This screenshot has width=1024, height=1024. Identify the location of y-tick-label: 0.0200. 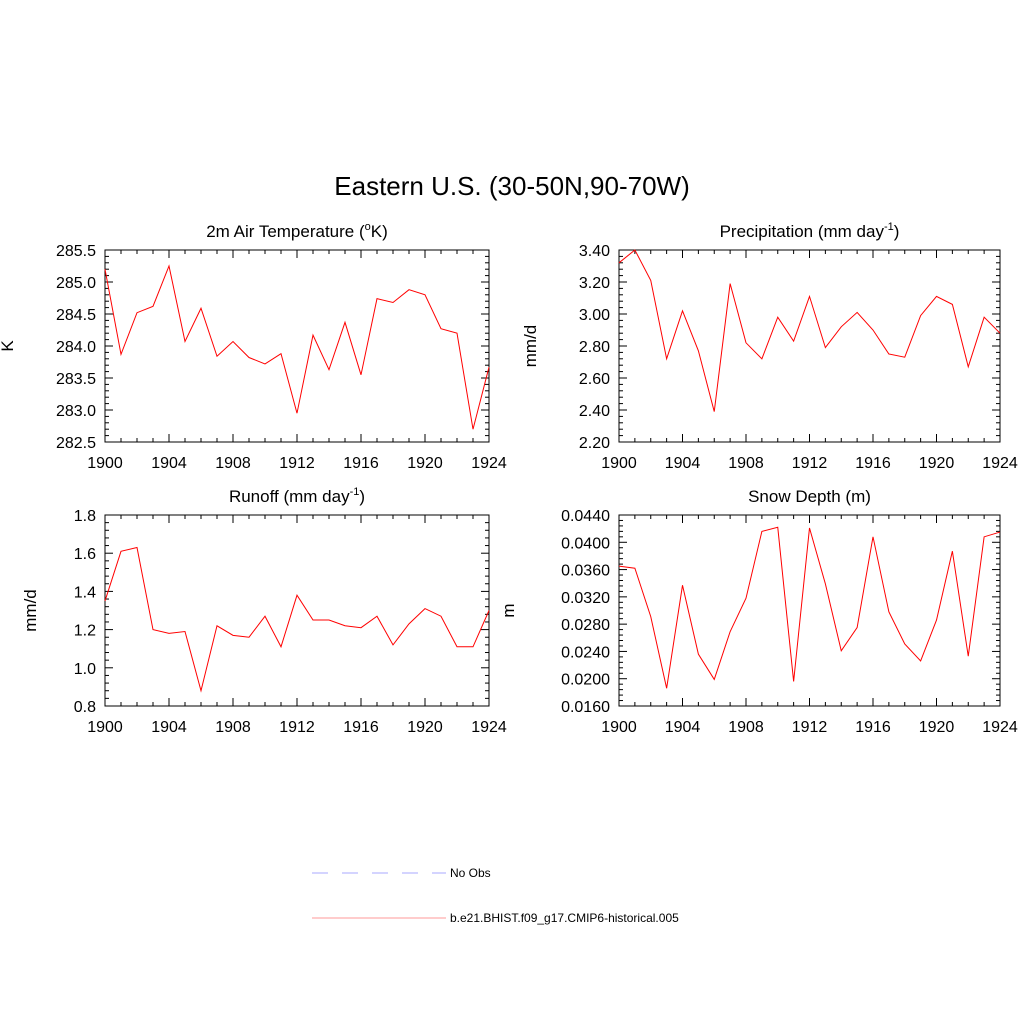
(585, 680).